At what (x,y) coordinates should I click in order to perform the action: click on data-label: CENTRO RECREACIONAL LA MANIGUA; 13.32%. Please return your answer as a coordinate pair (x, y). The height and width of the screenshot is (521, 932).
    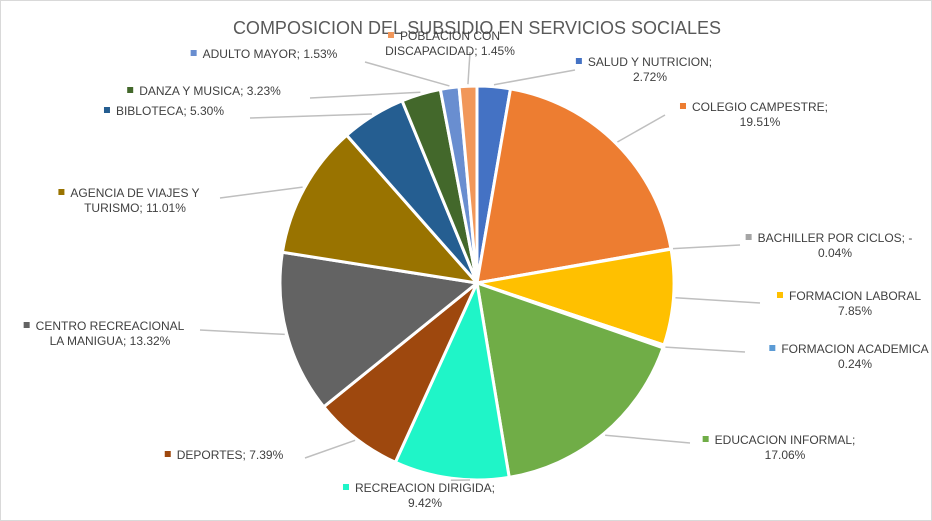
    Looking at the image, I should click on (110, 333).